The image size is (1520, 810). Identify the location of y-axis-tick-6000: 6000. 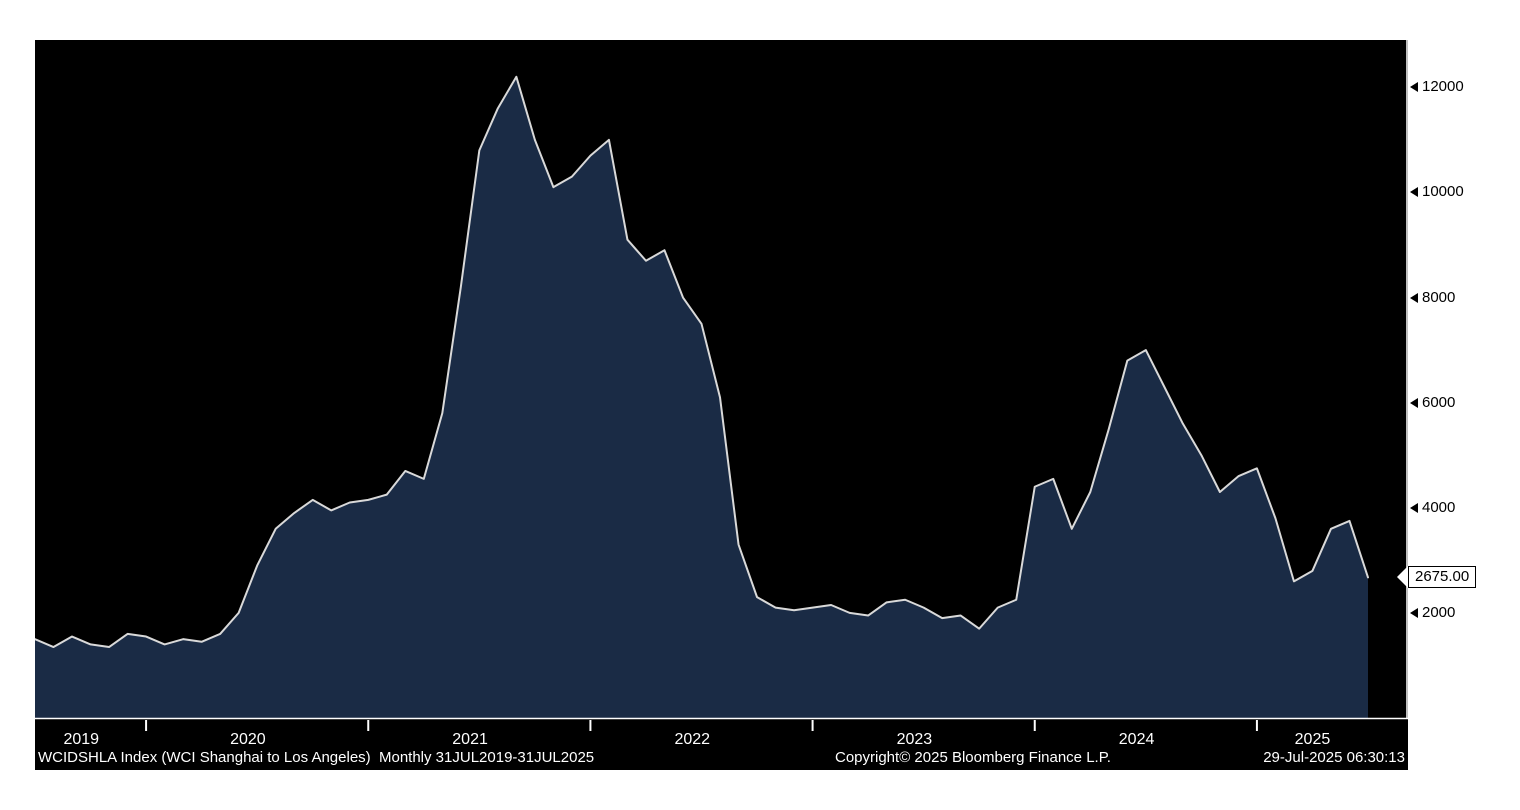
(1432, 403).